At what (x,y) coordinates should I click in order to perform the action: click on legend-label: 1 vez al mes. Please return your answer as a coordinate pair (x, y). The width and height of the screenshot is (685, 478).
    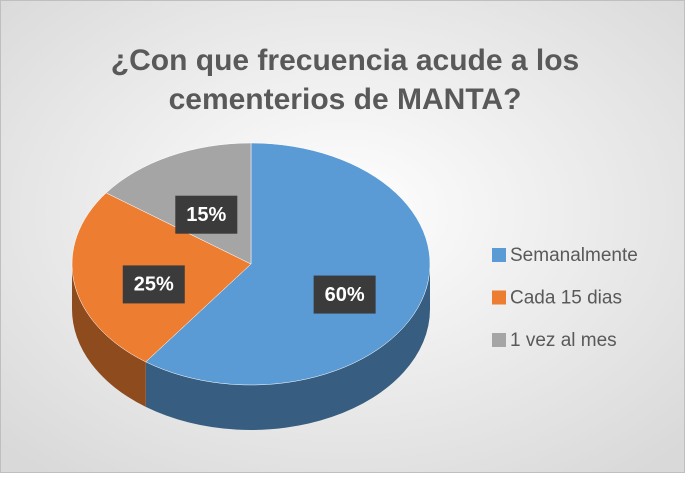
    Looking at the image, I should click on (563, 340).